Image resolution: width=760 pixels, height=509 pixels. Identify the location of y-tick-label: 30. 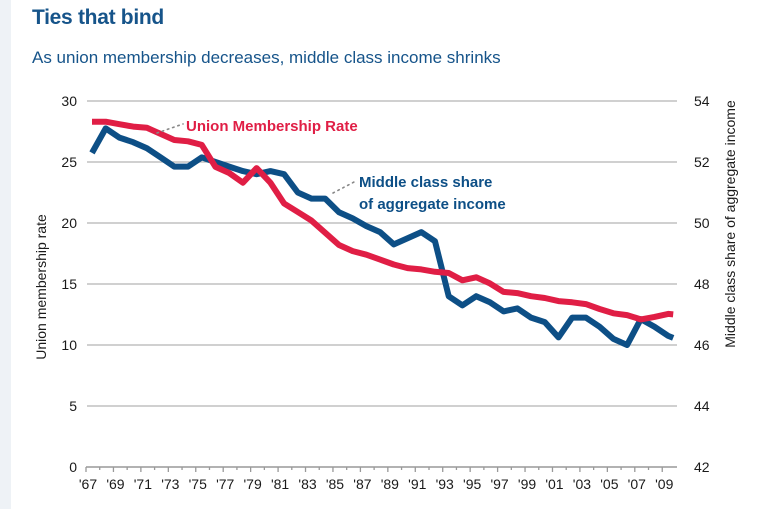
(69, 101).